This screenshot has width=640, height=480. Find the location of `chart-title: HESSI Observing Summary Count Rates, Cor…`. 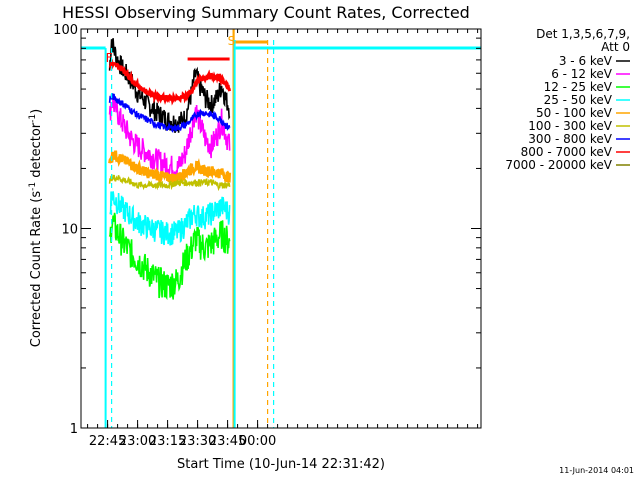

chart-title: HESSI Observing Summary Count Rates, Cor… is located at coordinates (266, 12).